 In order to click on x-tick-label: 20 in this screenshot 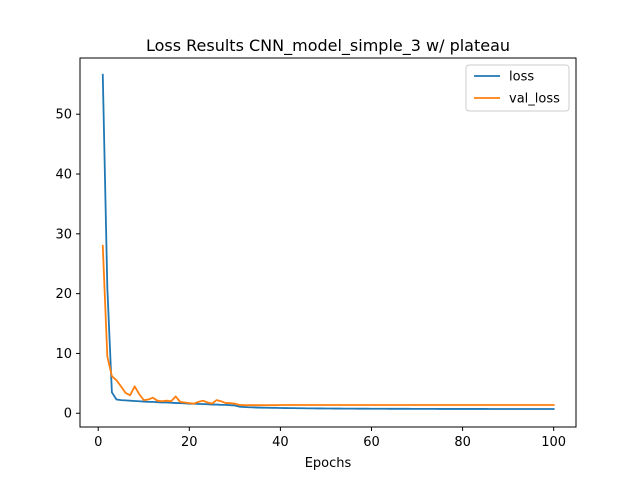, I will do `click(189, 442)`.